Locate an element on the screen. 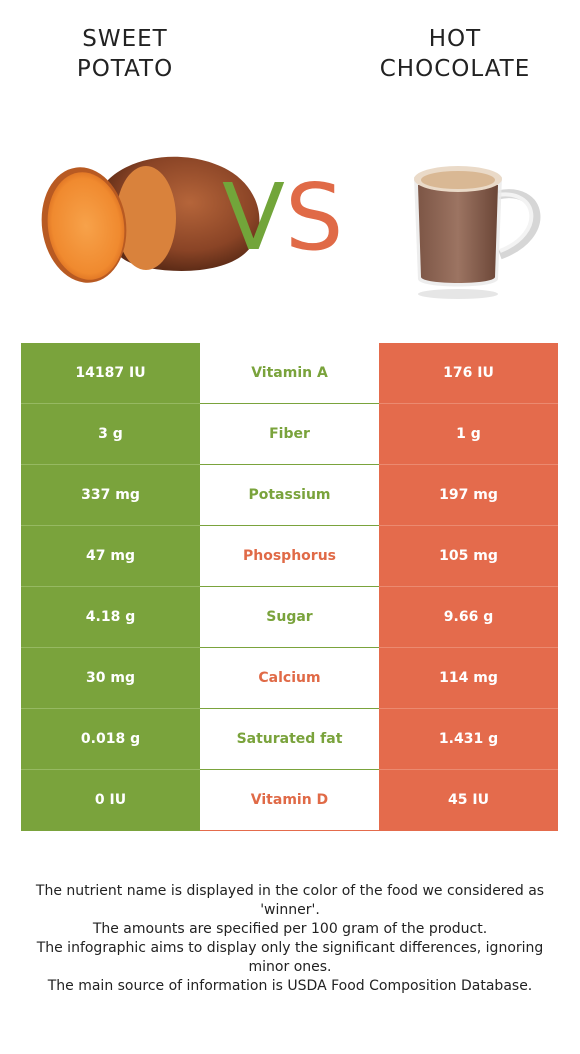 Image resolution: width=580 pixels, height=1054 pixels. left-value: 30 mg is located at coordinates (110, 678).